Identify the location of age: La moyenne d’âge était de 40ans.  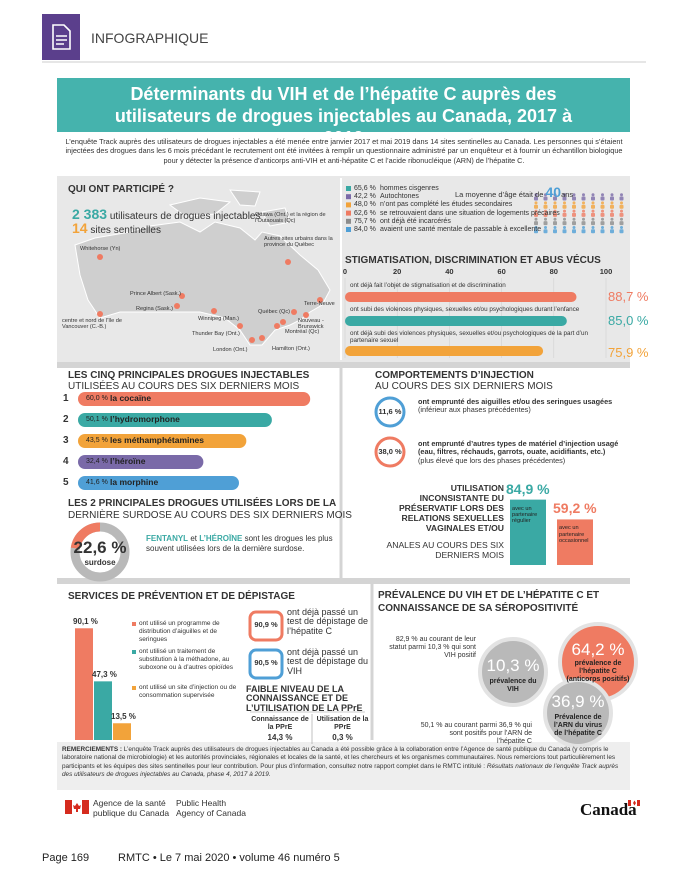
(514, 192).